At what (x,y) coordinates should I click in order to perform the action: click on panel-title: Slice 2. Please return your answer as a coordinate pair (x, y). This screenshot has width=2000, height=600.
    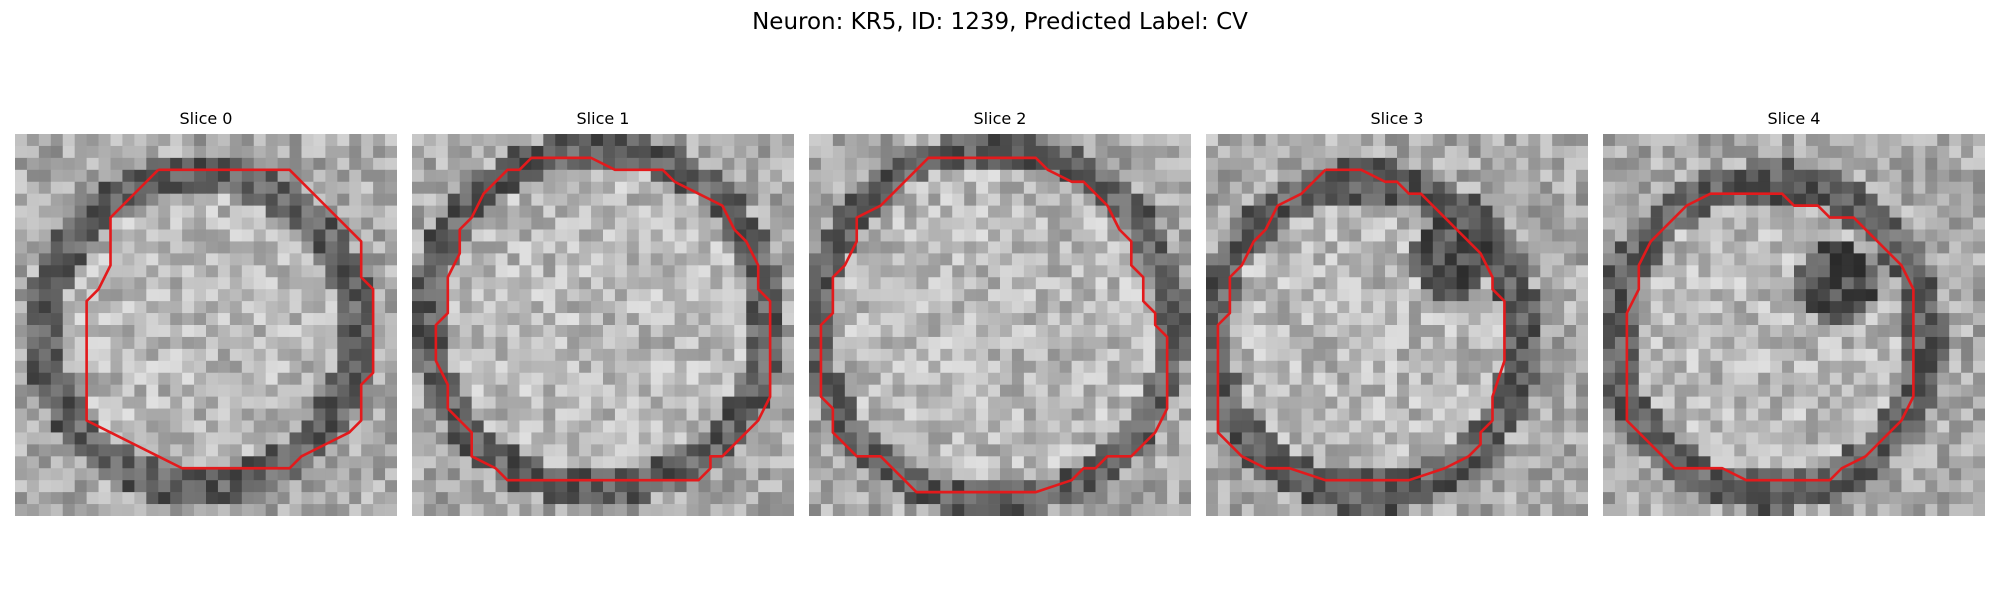
    Looking at the image, I should click on (1000, 118).